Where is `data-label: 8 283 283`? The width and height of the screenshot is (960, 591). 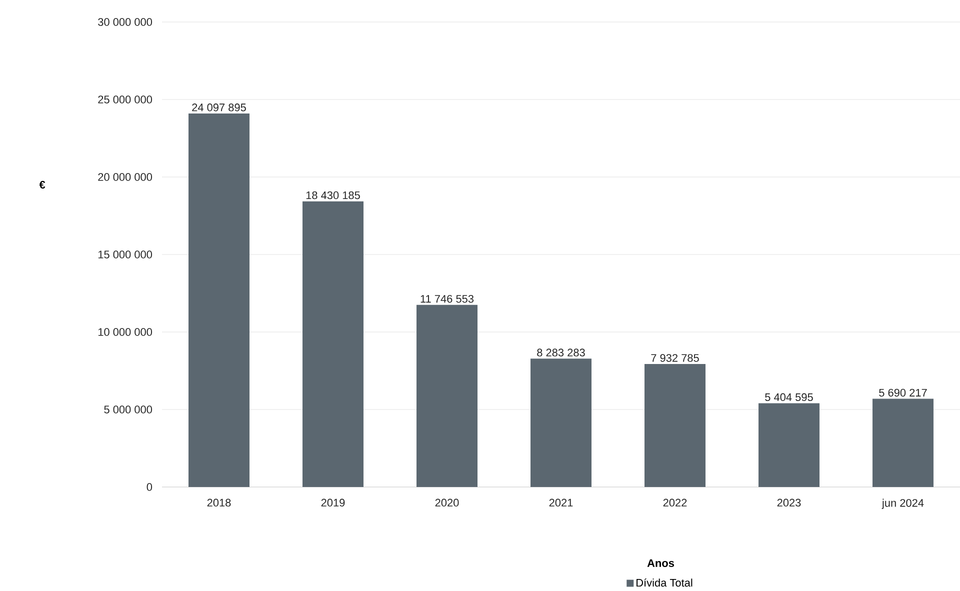 data-label: 8 283 283 is located at coordinates (561, 352).